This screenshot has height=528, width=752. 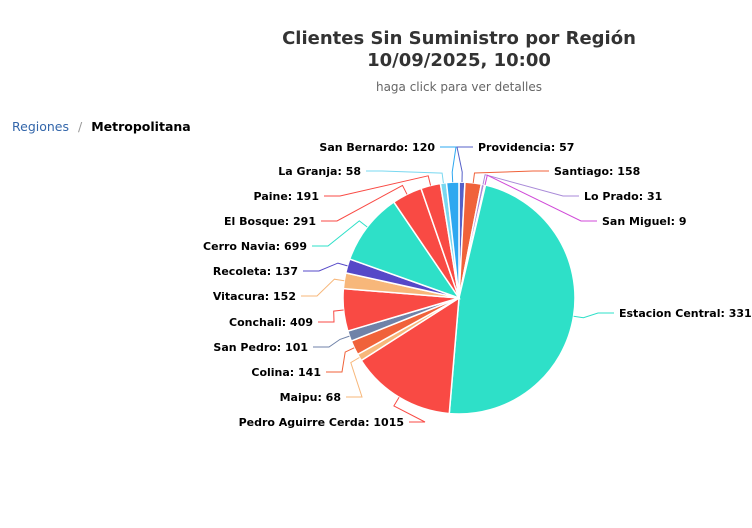 What do you see at coordinates (271, 322) in the screenshot?
I see `data-label-conchali: Conchali: 409` at bounding box center [271, 322].